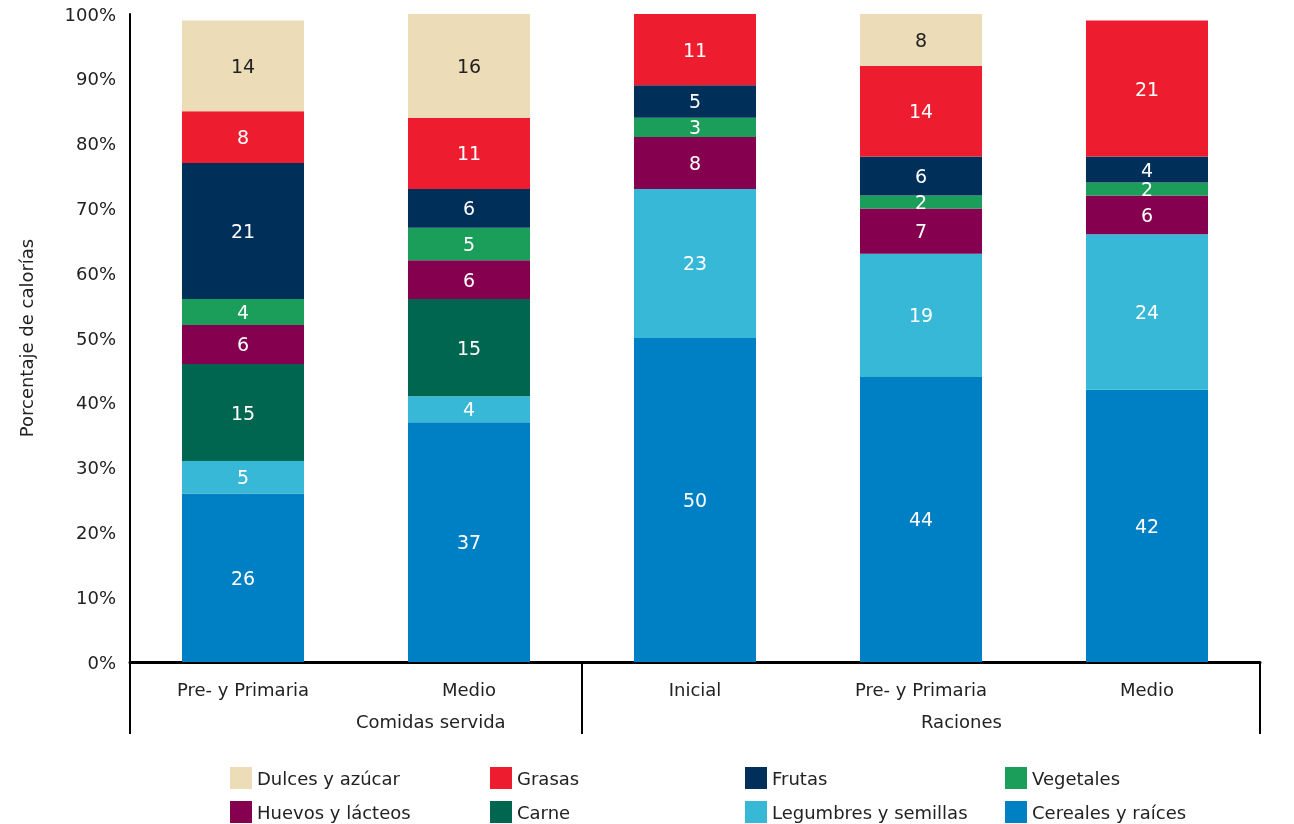  What do you see at coordinates (800, 778) in the screenshot?
I see `legend-label: Frutas` at bounding box center [800, 778].